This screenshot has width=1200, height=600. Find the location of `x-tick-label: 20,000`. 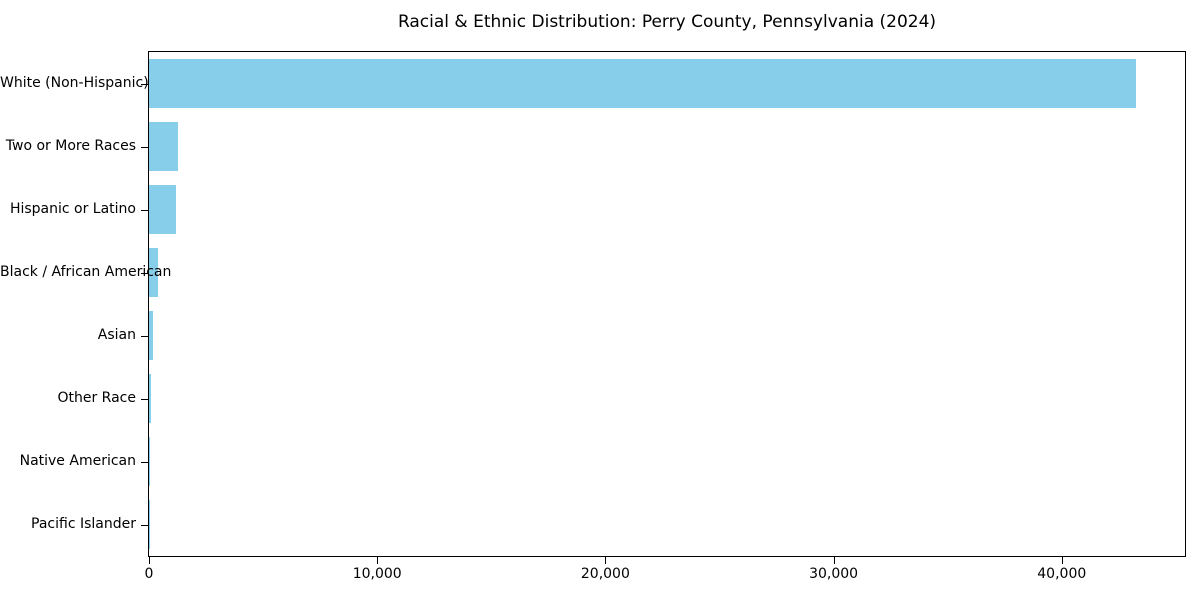

x-tick-label: 20,000 is located at coordinates (605, 574).